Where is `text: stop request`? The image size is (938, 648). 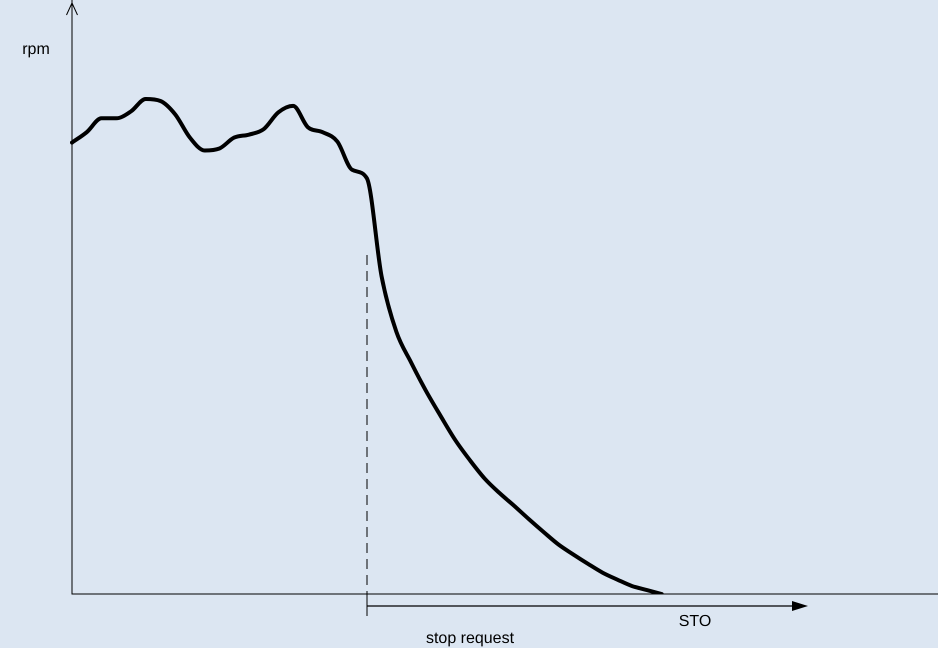 text: stop request is located at coordinates (470, 638).